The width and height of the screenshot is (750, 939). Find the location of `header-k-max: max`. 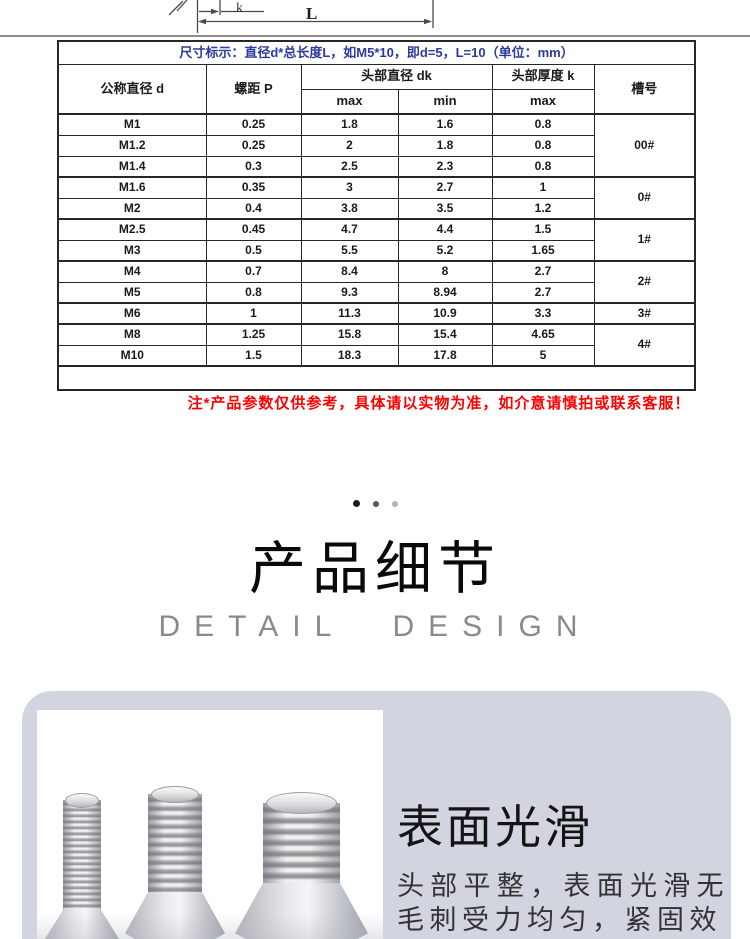

header-k-max: max is located at coordinates (543, 101).